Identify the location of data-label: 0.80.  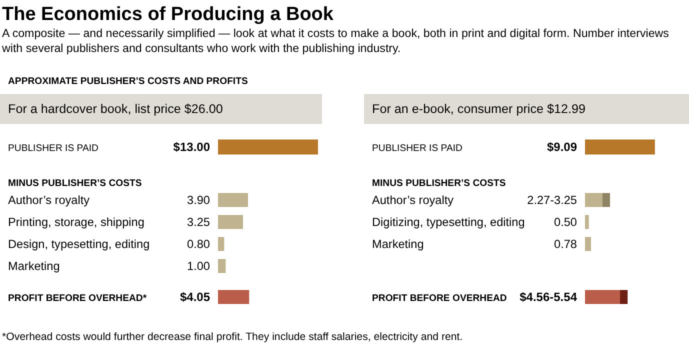
(198, 244).